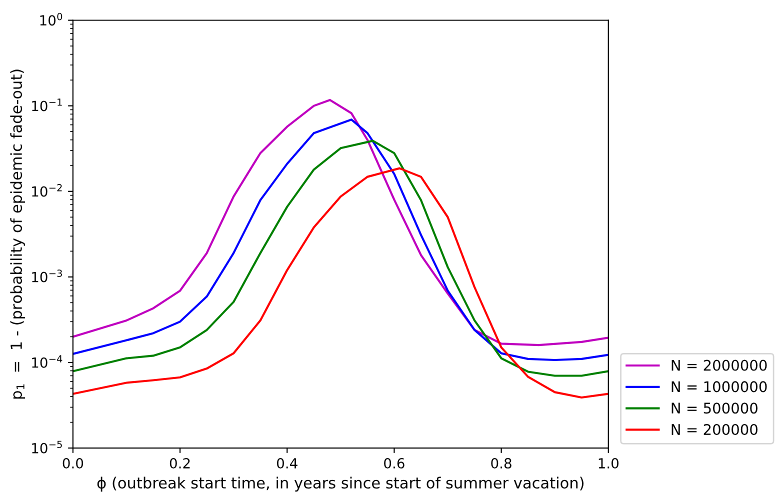 The width and height of the screenshot is (776, 494). I want to click on legend-label: N = 200000, so click(715, 430).